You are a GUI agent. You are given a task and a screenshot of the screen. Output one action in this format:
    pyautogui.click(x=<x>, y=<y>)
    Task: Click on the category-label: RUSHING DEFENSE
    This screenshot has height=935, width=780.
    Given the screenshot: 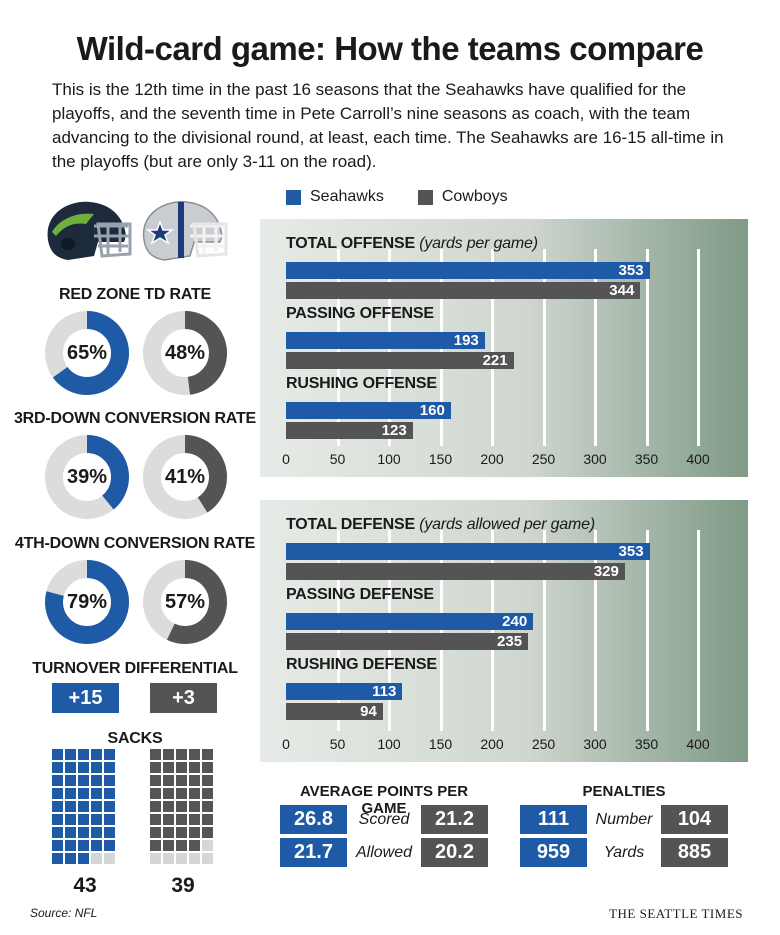 What is the action you would take?
    pyautogui.click(x=361, y=665)
    